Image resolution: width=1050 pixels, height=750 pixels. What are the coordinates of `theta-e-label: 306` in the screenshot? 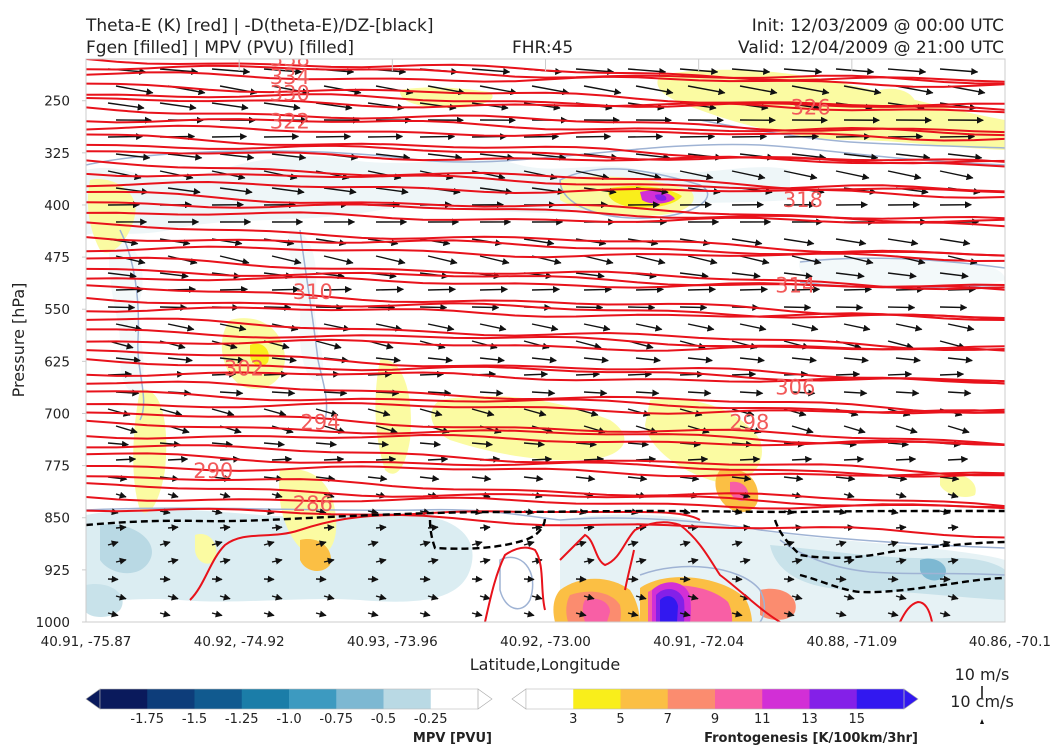 It's located at (795, 388).